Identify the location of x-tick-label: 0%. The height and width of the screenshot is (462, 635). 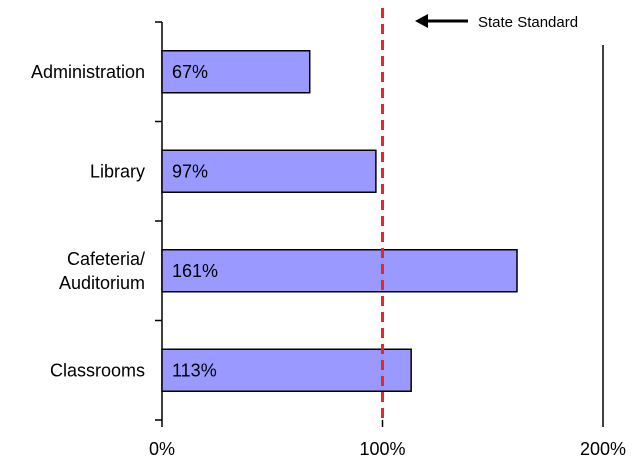
(162, 449).